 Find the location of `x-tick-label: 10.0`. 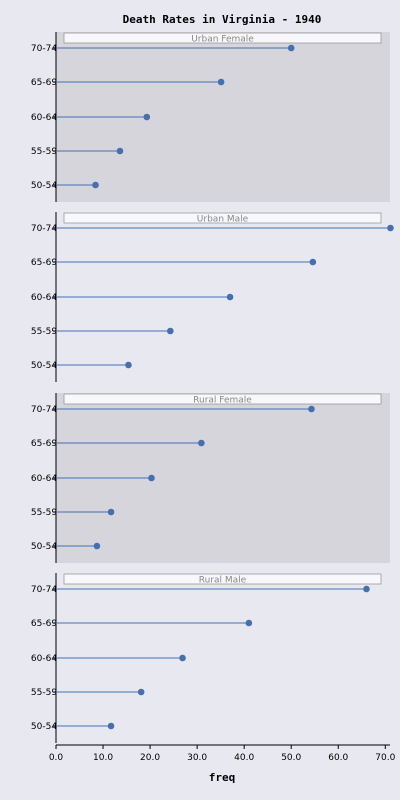

x-tick-label: 10.0 is located at coordinates (103, 758).